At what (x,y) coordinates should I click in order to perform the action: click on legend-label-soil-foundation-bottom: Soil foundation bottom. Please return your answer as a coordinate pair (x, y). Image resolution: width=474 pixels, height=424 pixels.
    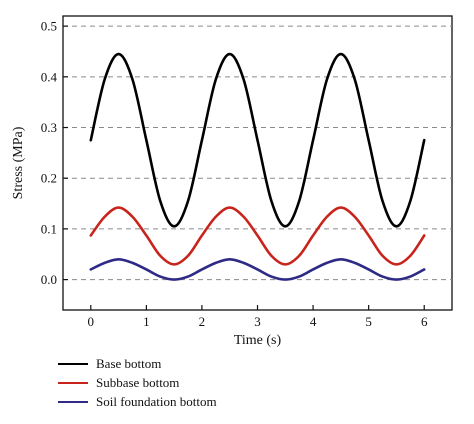
    Looking at the image, I should click on (156, 401).